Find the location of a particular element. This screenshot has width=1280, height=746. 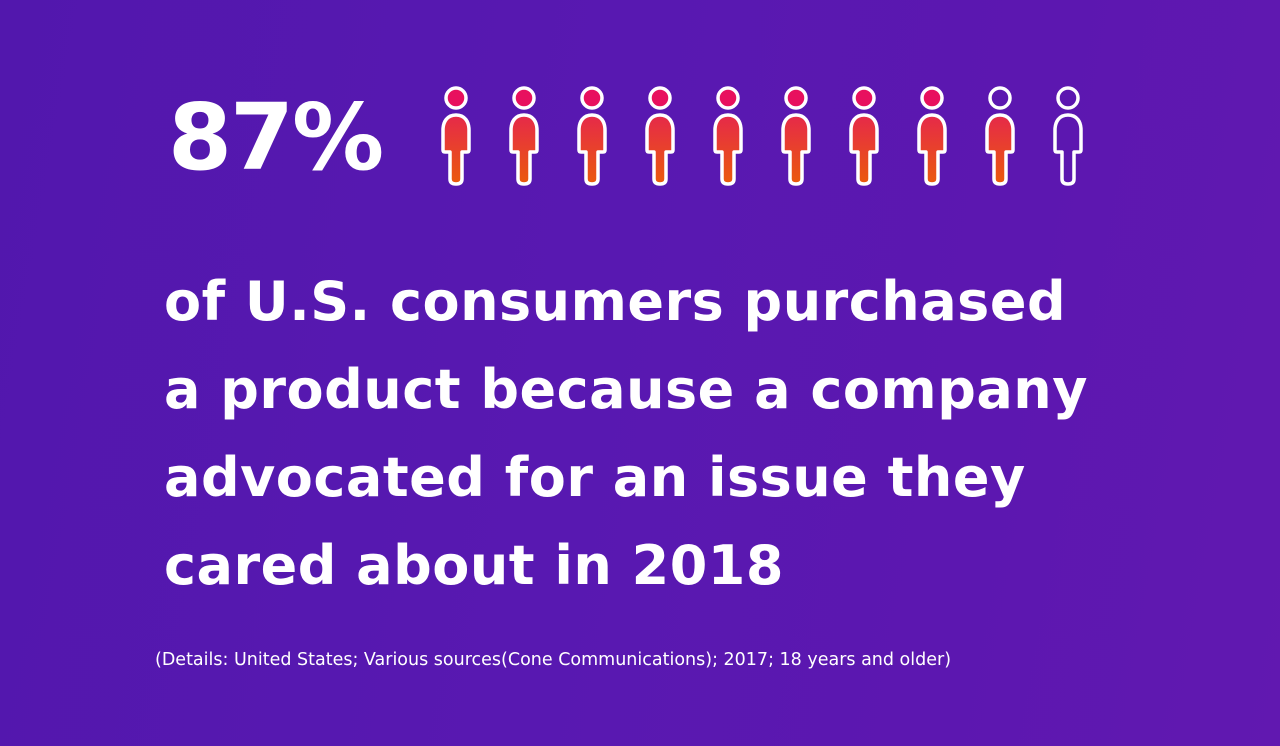

headline-line: of U.S. consumers purchased is located at coordinates (615, 301).